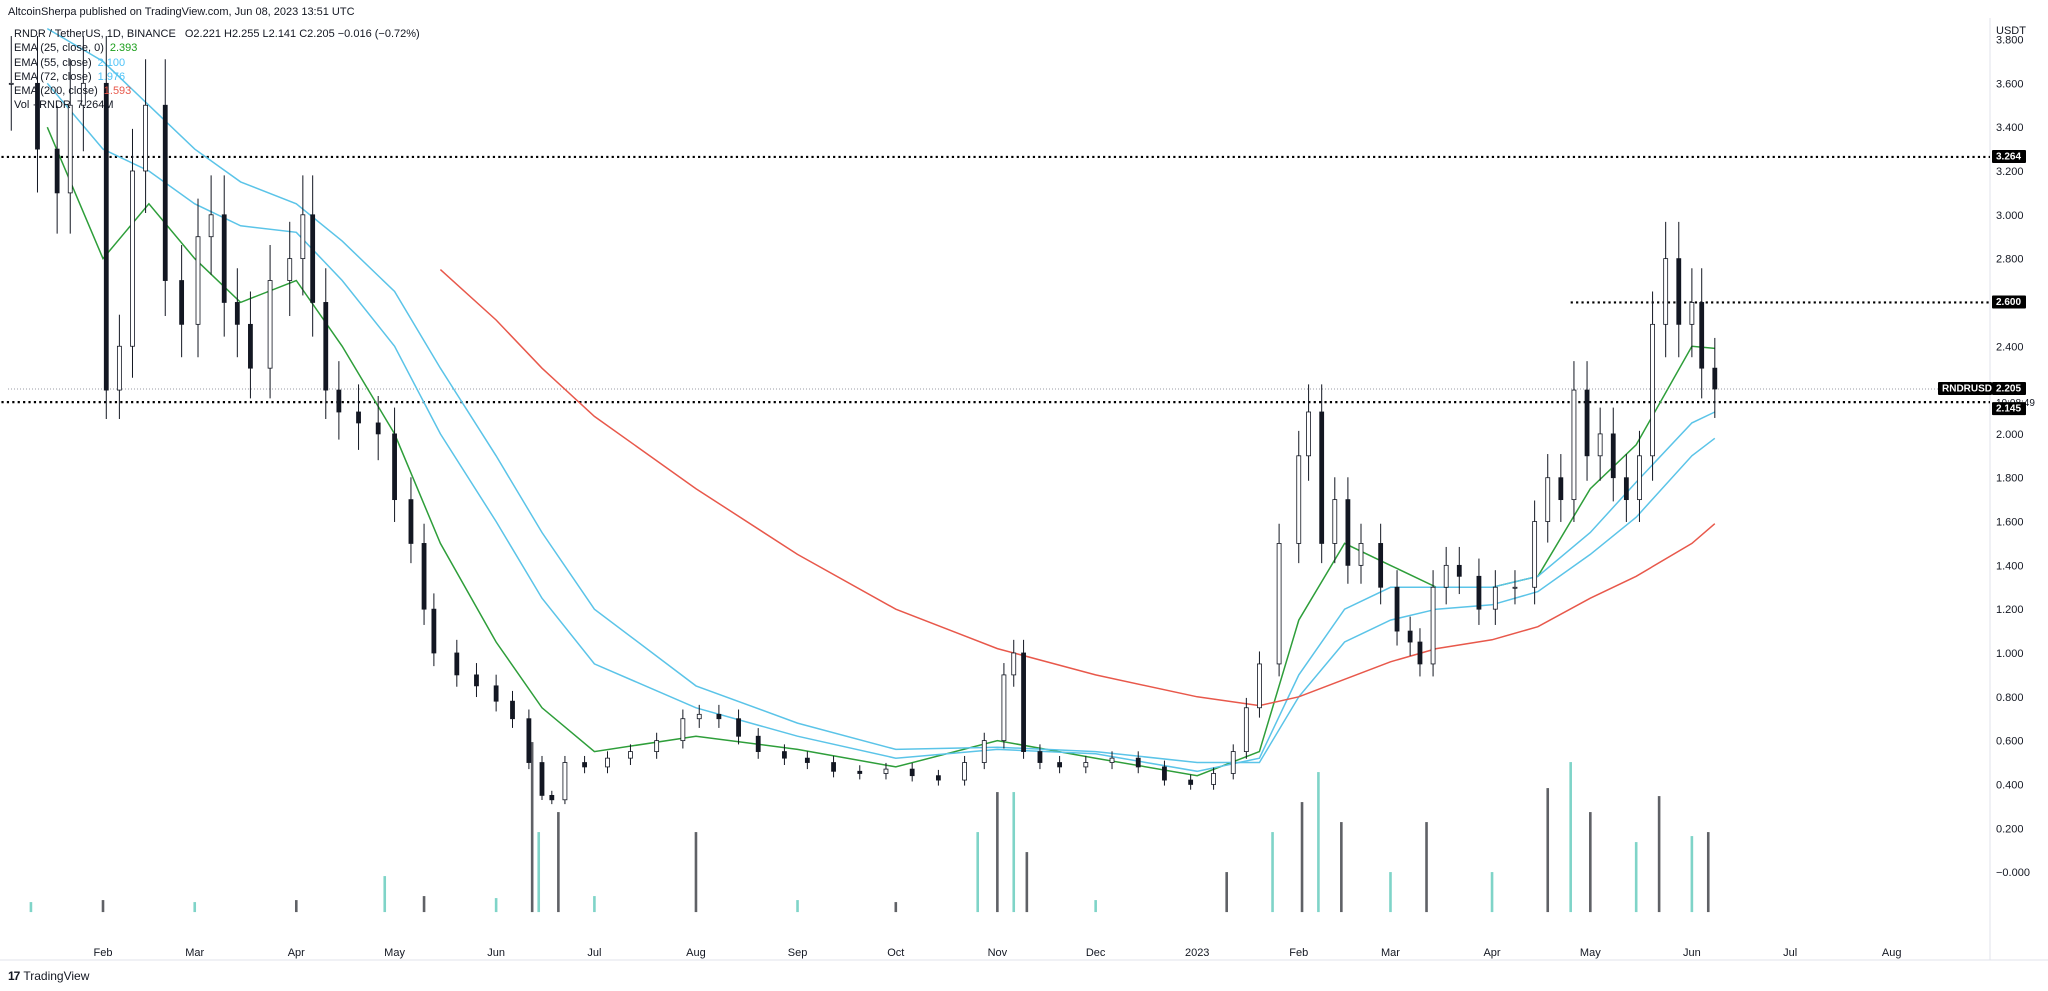 The image size is (2048, 991). I want to click on indicator-value: 2.393, so click(123, 48).